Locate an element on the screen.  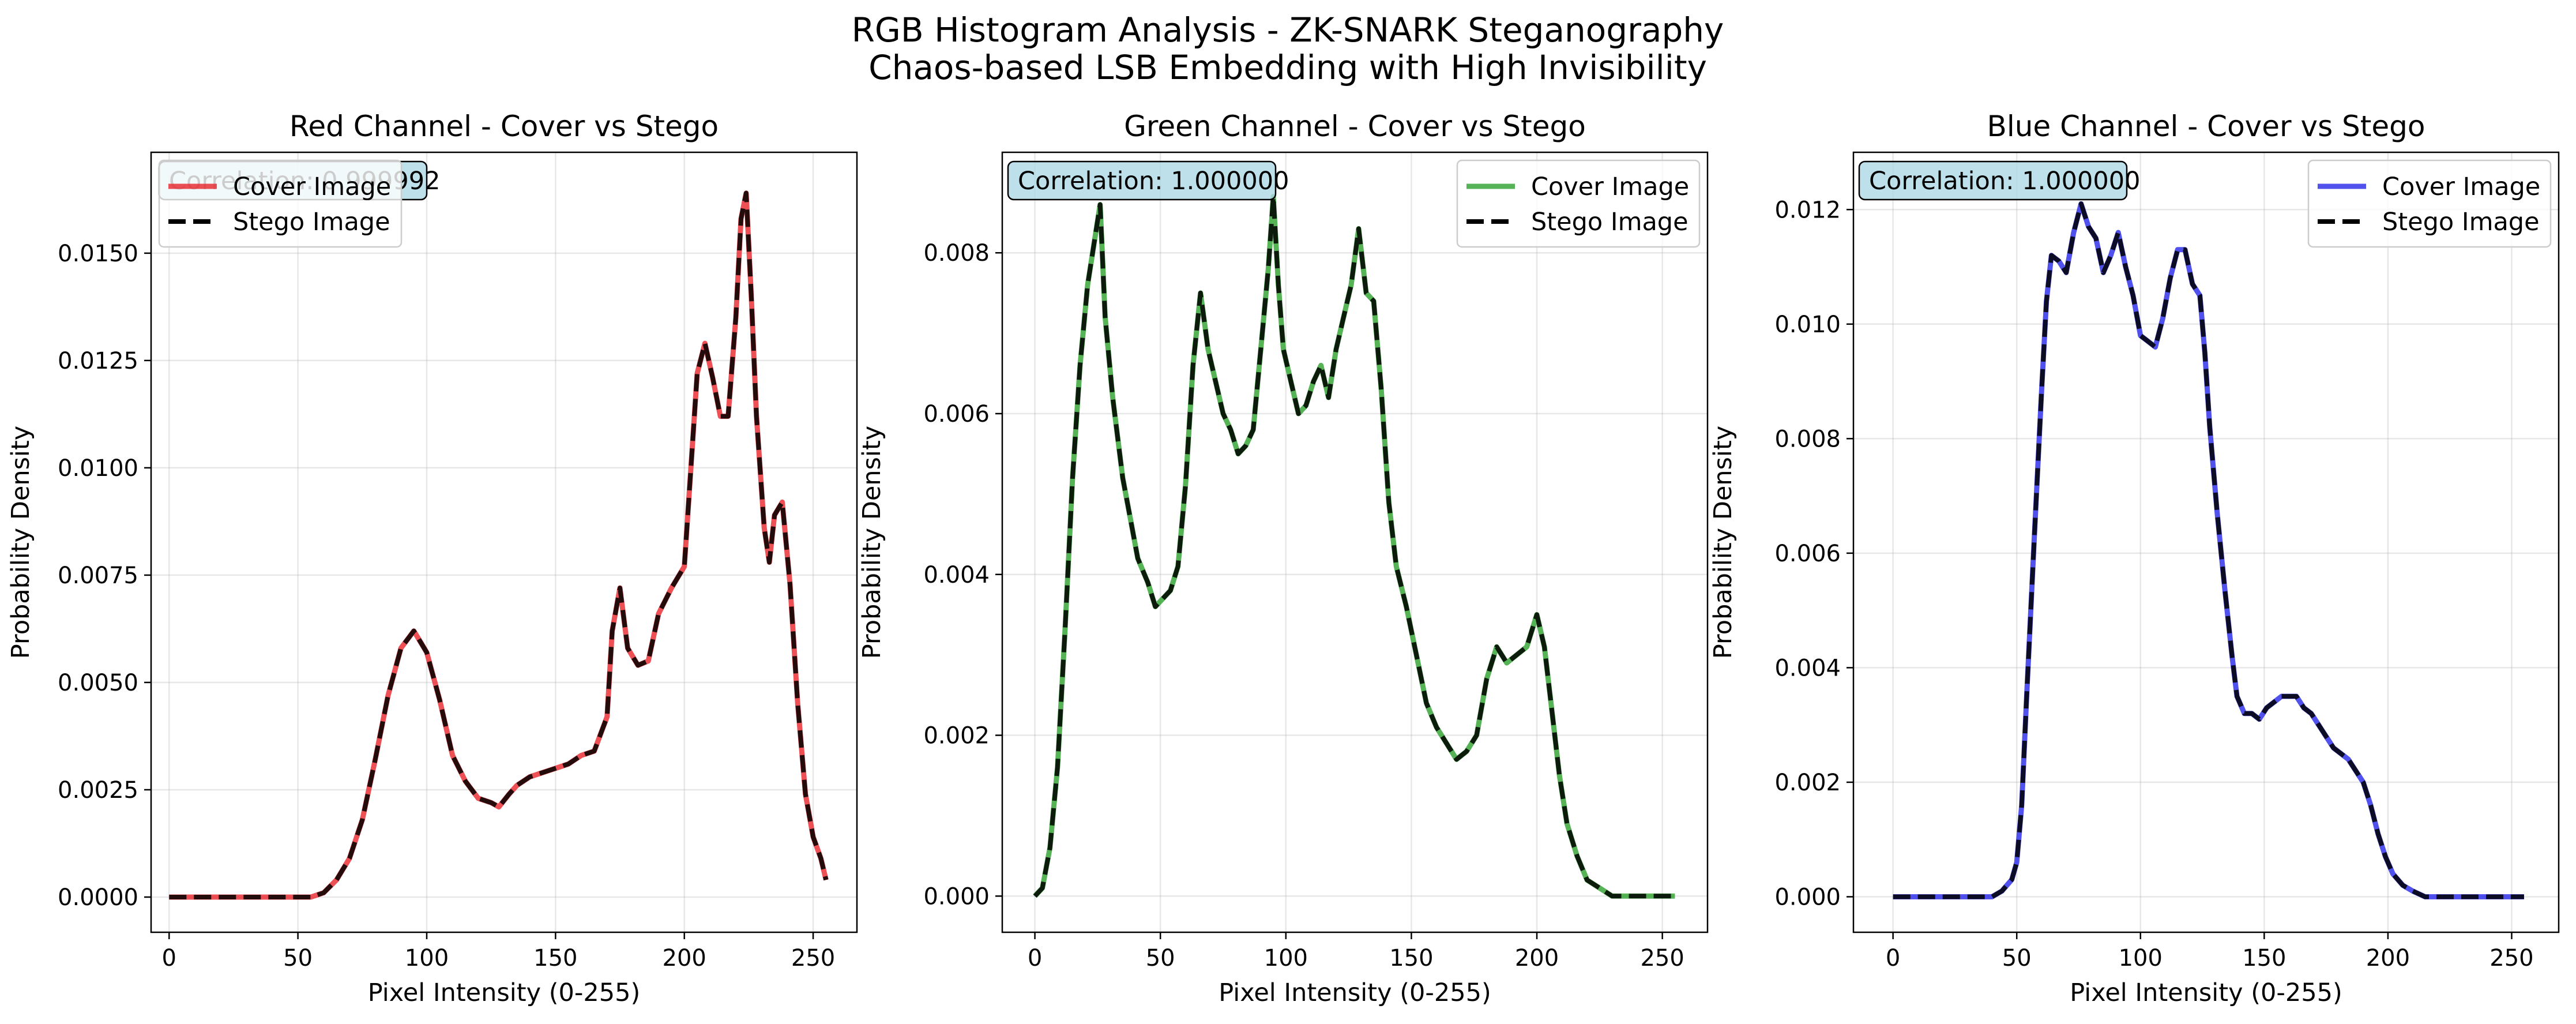
green-chart-title: Green Channel - Cover vs Stego is located at coordinates (1355, 126).